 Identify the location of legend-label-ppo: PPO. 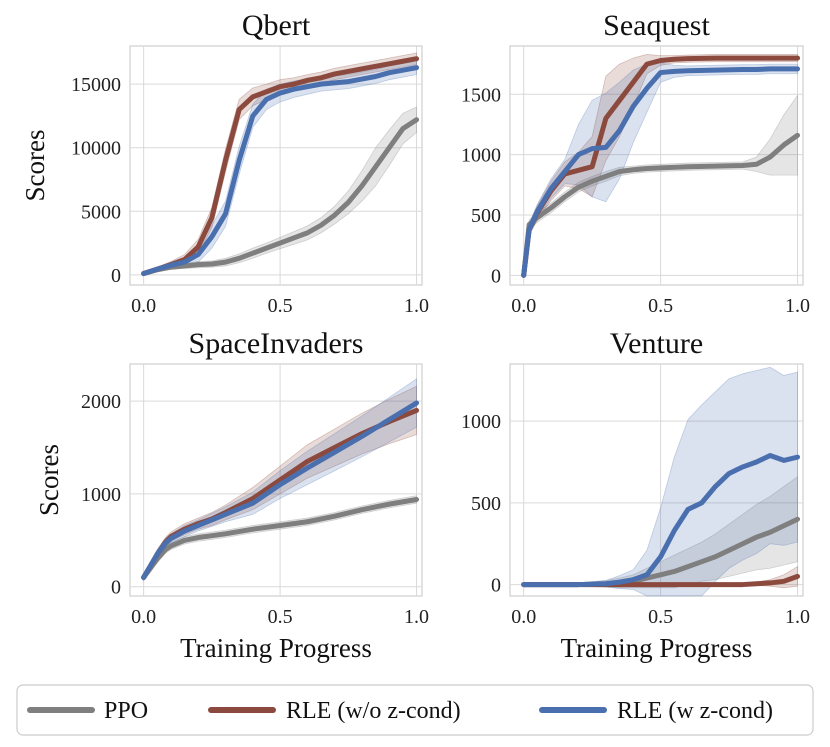
(126, 711).